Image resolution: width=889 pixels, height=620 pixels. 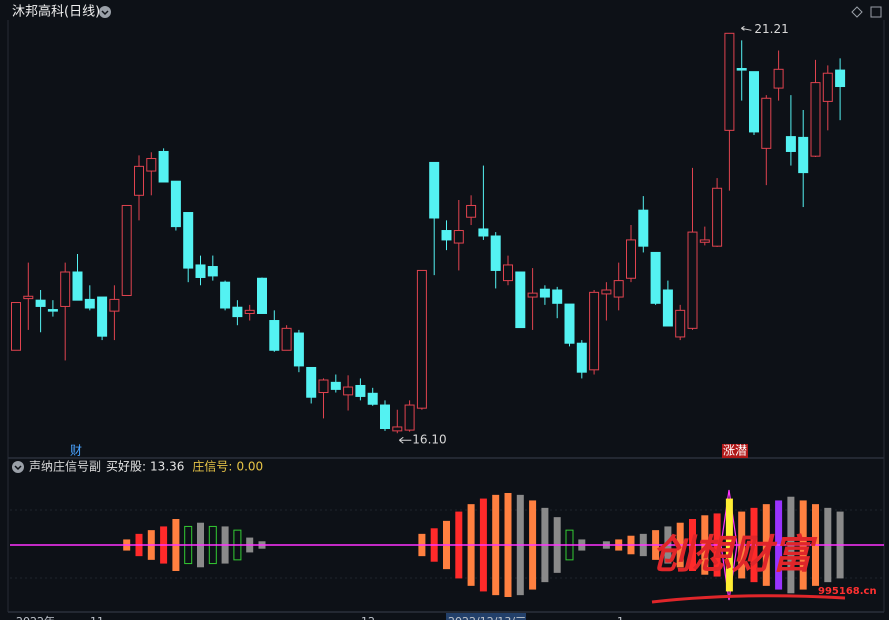 I want to click on watermark-swoosh, so click(x=748, y=599).